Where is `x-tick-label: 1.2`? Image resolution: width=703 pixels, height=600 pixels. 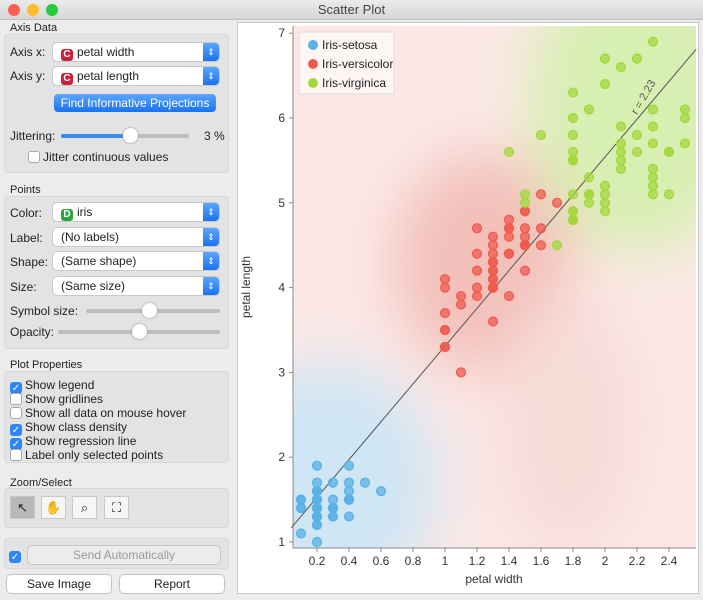
x-tick-label: 1.2 is located at coordinates (477, 561).